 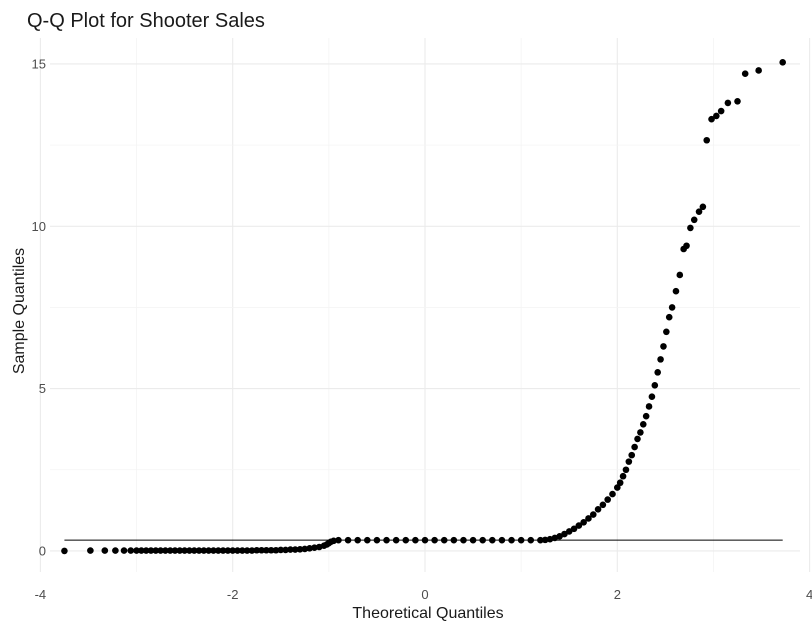 I want to click on chart-title: Q-Q Plot for Shooter Sales, so click(x=146, y=21).